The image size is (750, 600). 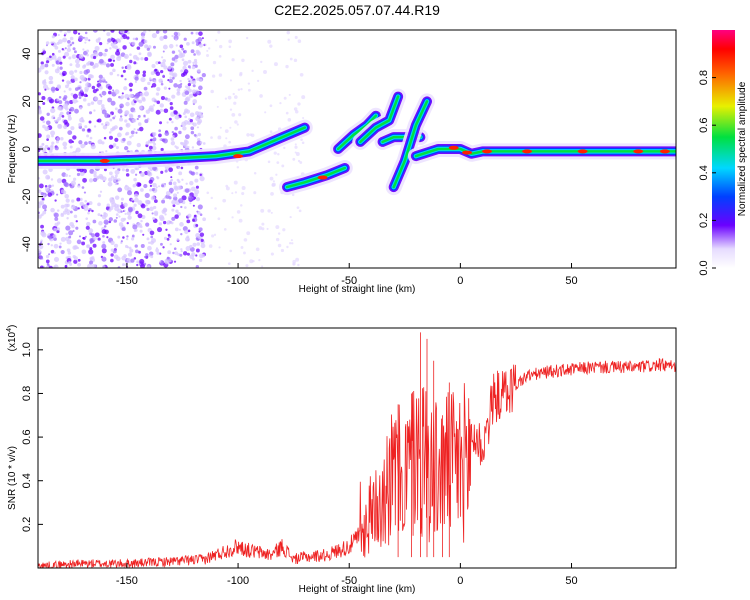 What do you see at coordinates (27, 349) in the screenshot?
I see `y-tick-label: 1.0` at bounding box center [27, 349].